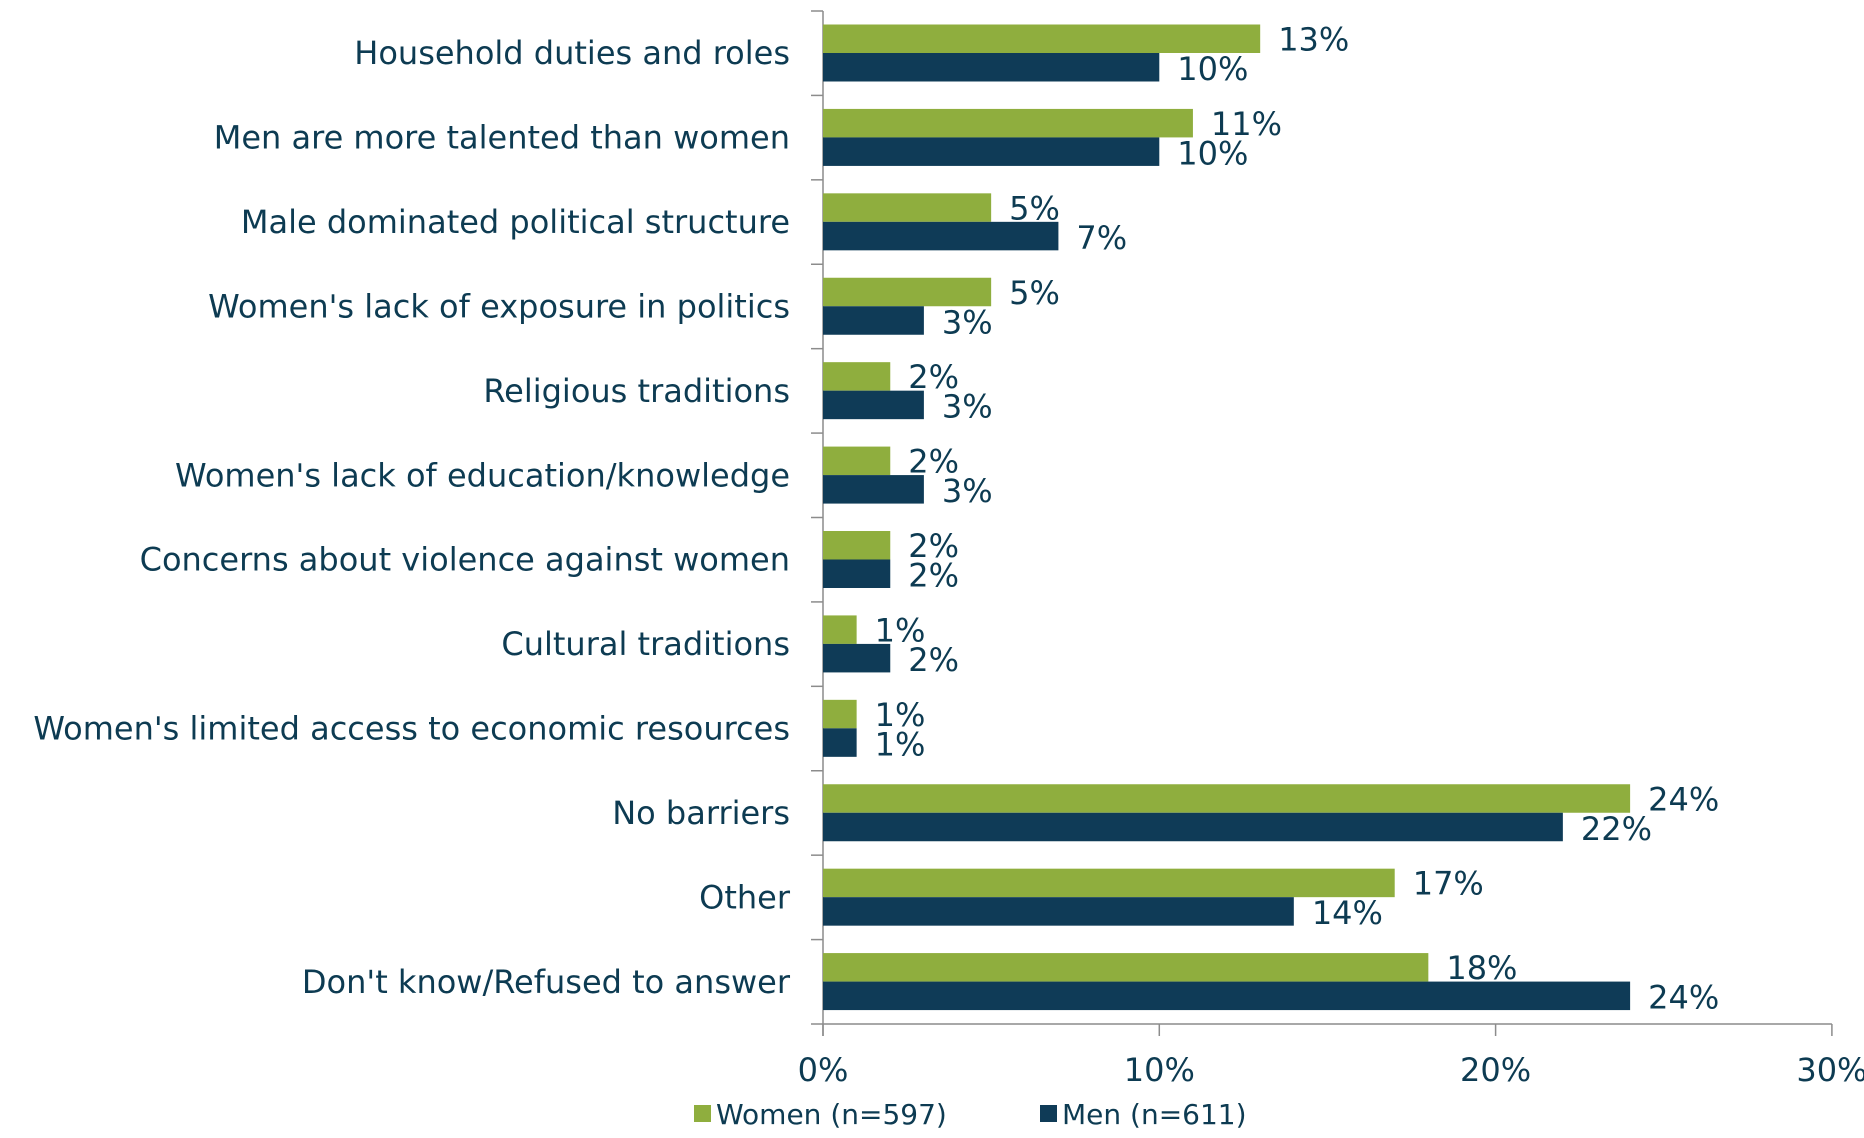  What do you see at coordinates (831, 1114) in the screenshot?
I see `legend-label-women: Women (n=597)` at bounding box center [831, 1114].